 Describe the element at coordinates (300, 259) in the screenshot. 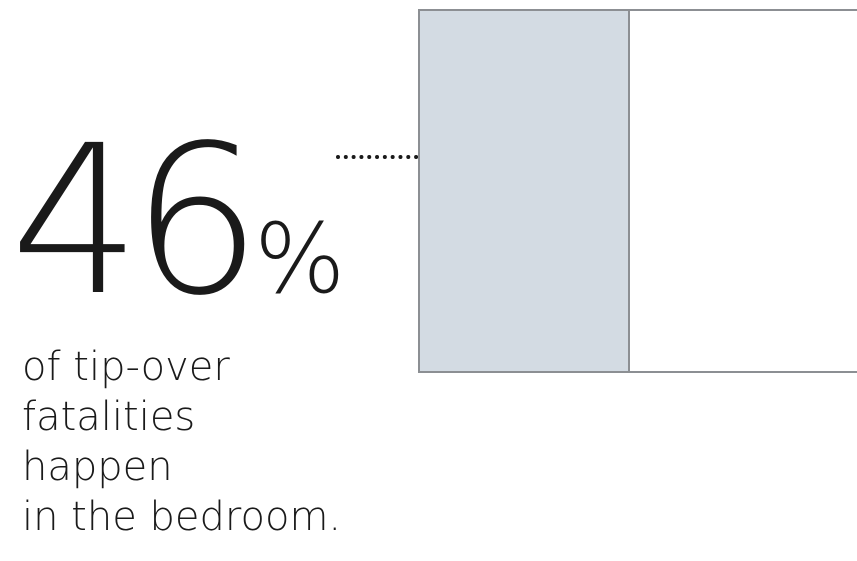

I see `stat-percent-sign: %` at that location.